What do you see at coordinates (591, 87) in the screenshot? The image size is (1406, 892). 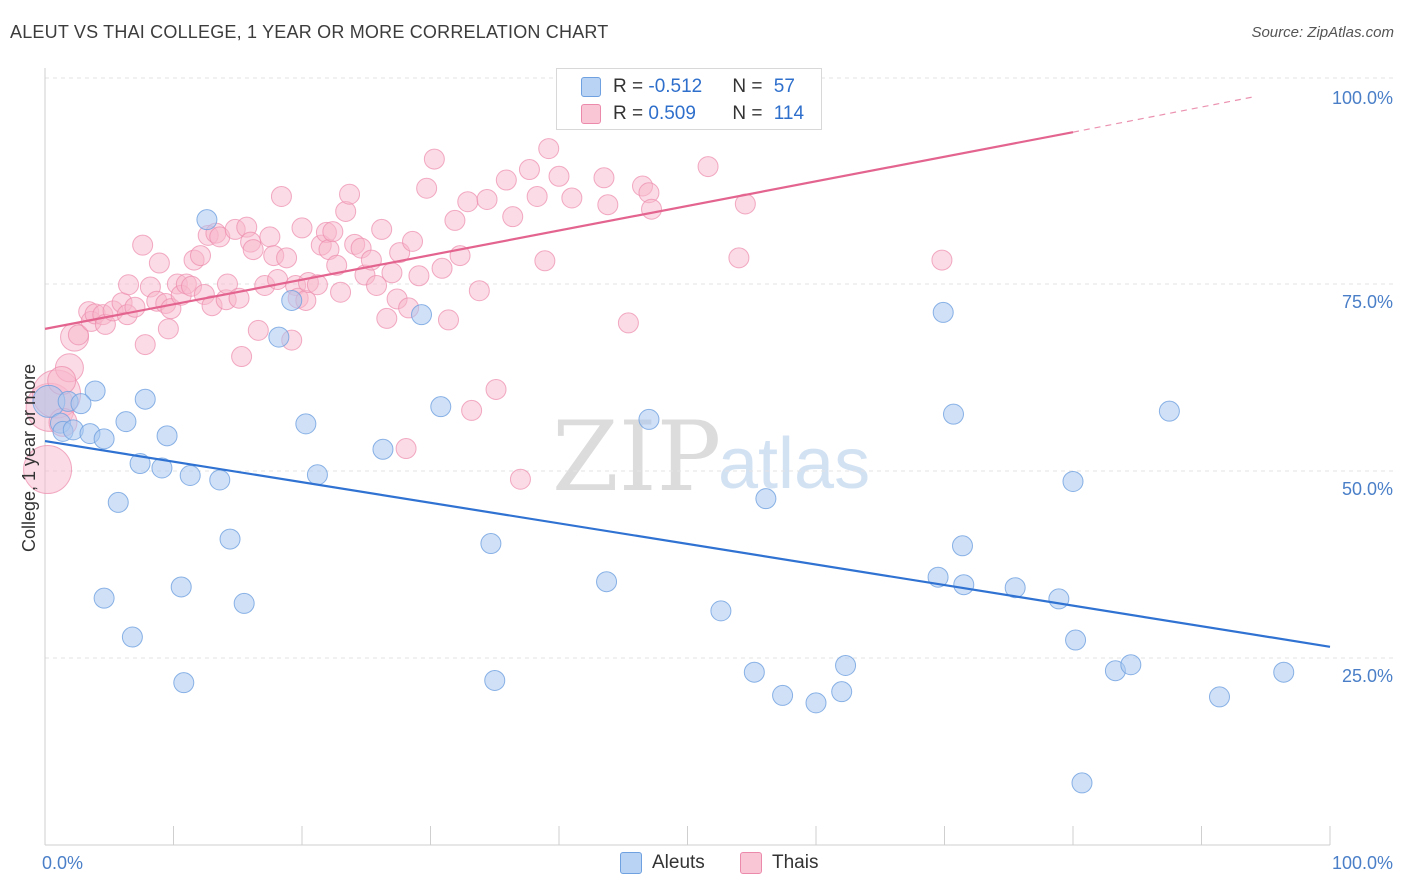 I see `aleut-swatch` at bounding box center [591, 87].